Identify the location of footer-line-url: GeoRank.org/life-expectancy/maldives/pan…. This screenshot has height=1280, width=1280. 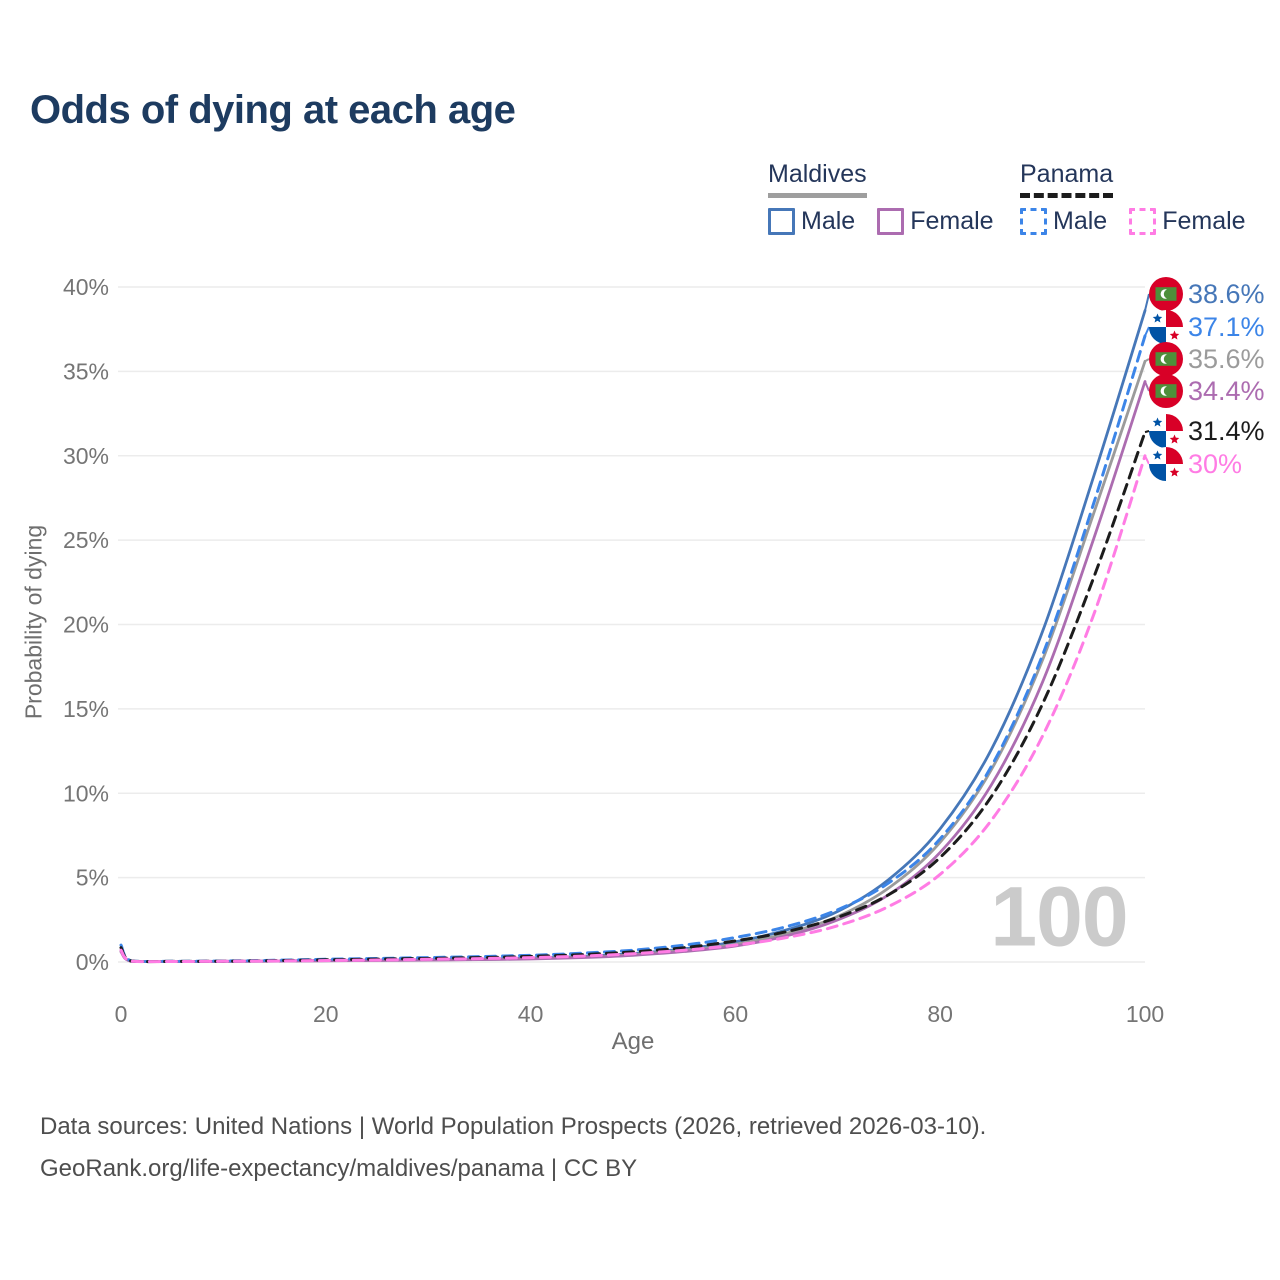
(339, 1168).